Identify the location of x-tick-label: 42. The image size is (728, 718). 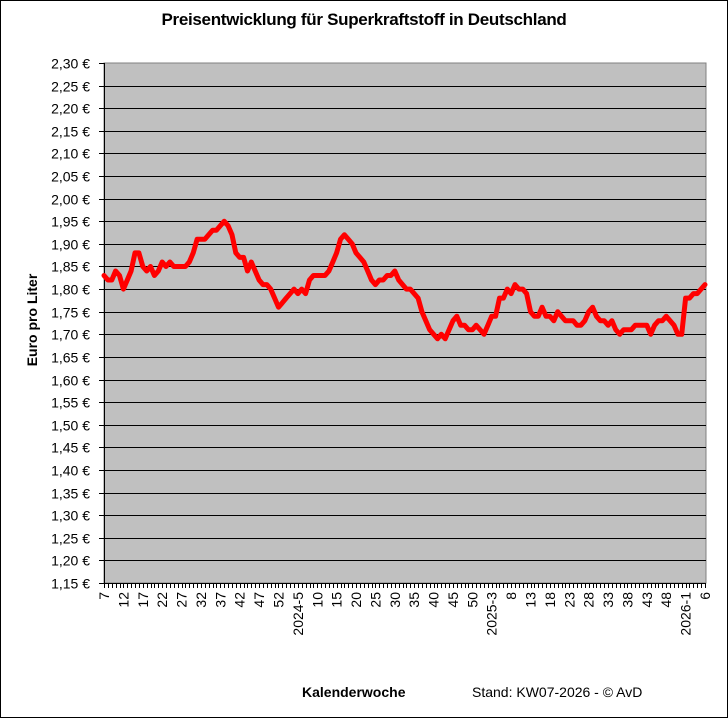
(240, 600).